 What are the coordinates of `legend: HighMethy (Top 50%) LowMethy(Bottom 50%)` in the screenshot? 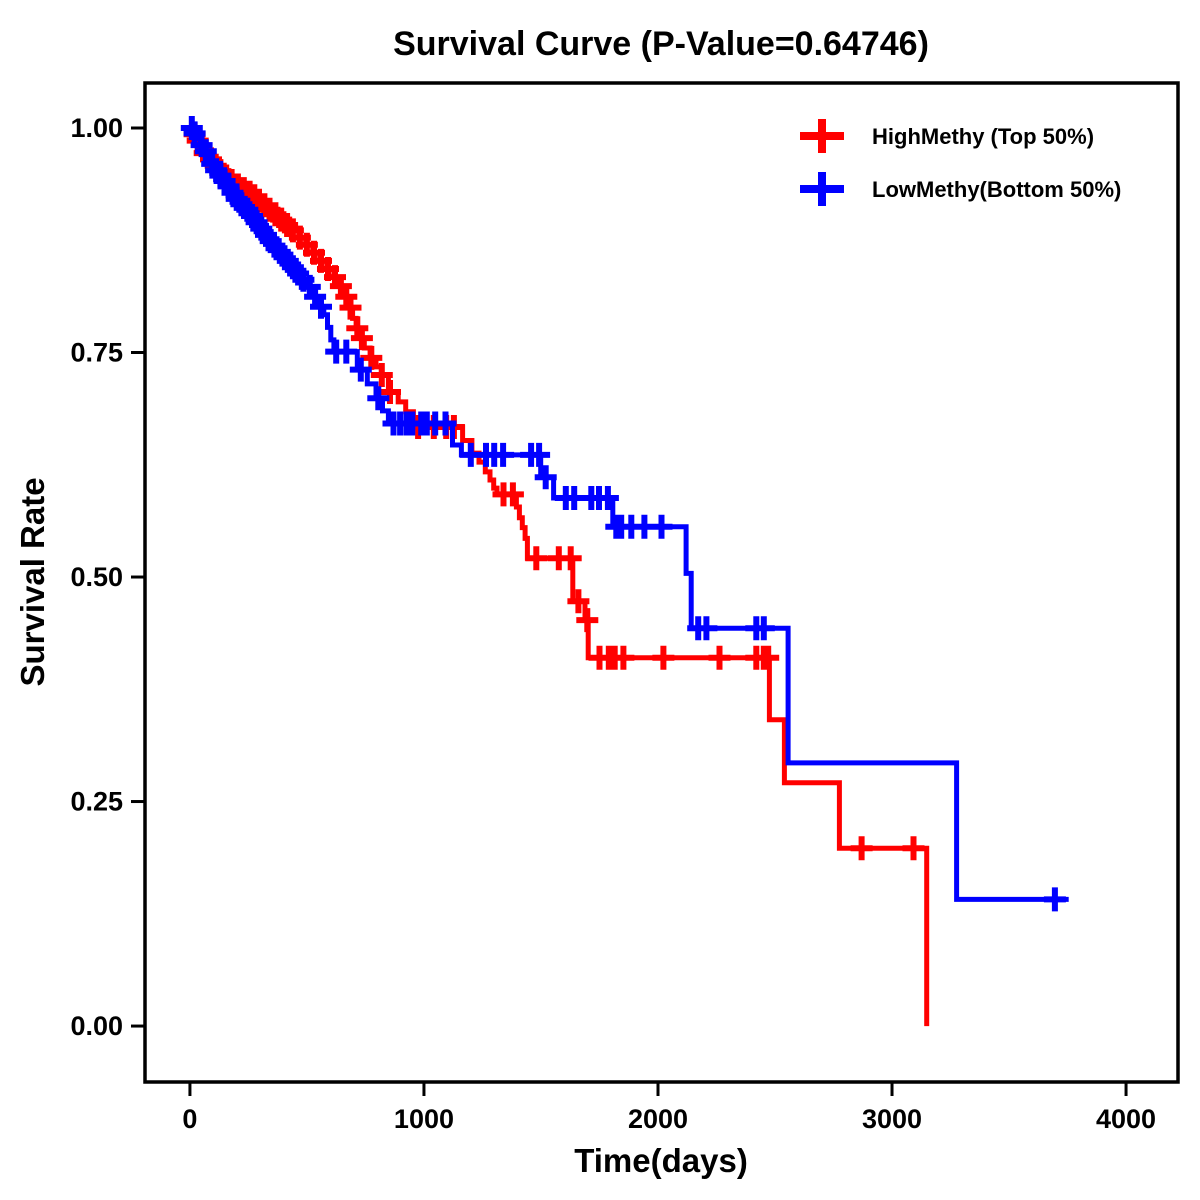 It's located at (960, 162).